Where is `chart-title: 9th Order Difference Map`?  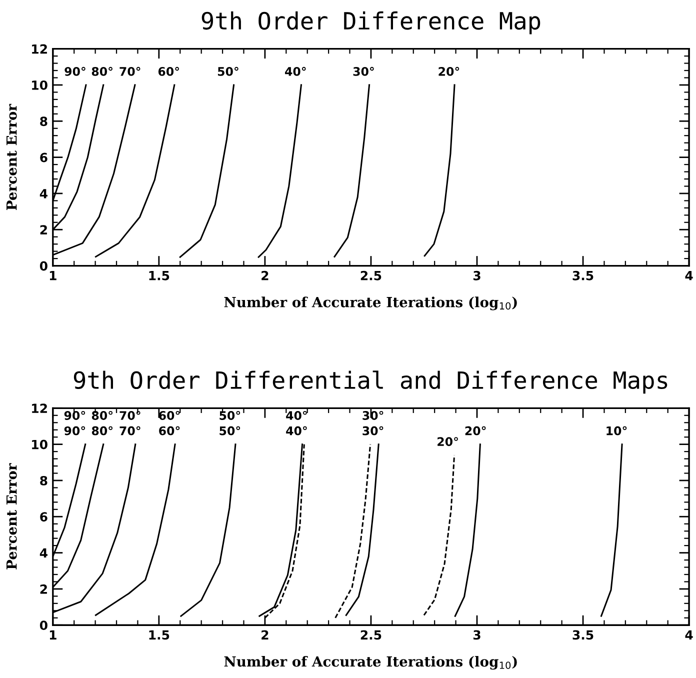 chart-title: 9th Order Difference Map is located at coordinates (371, 22).